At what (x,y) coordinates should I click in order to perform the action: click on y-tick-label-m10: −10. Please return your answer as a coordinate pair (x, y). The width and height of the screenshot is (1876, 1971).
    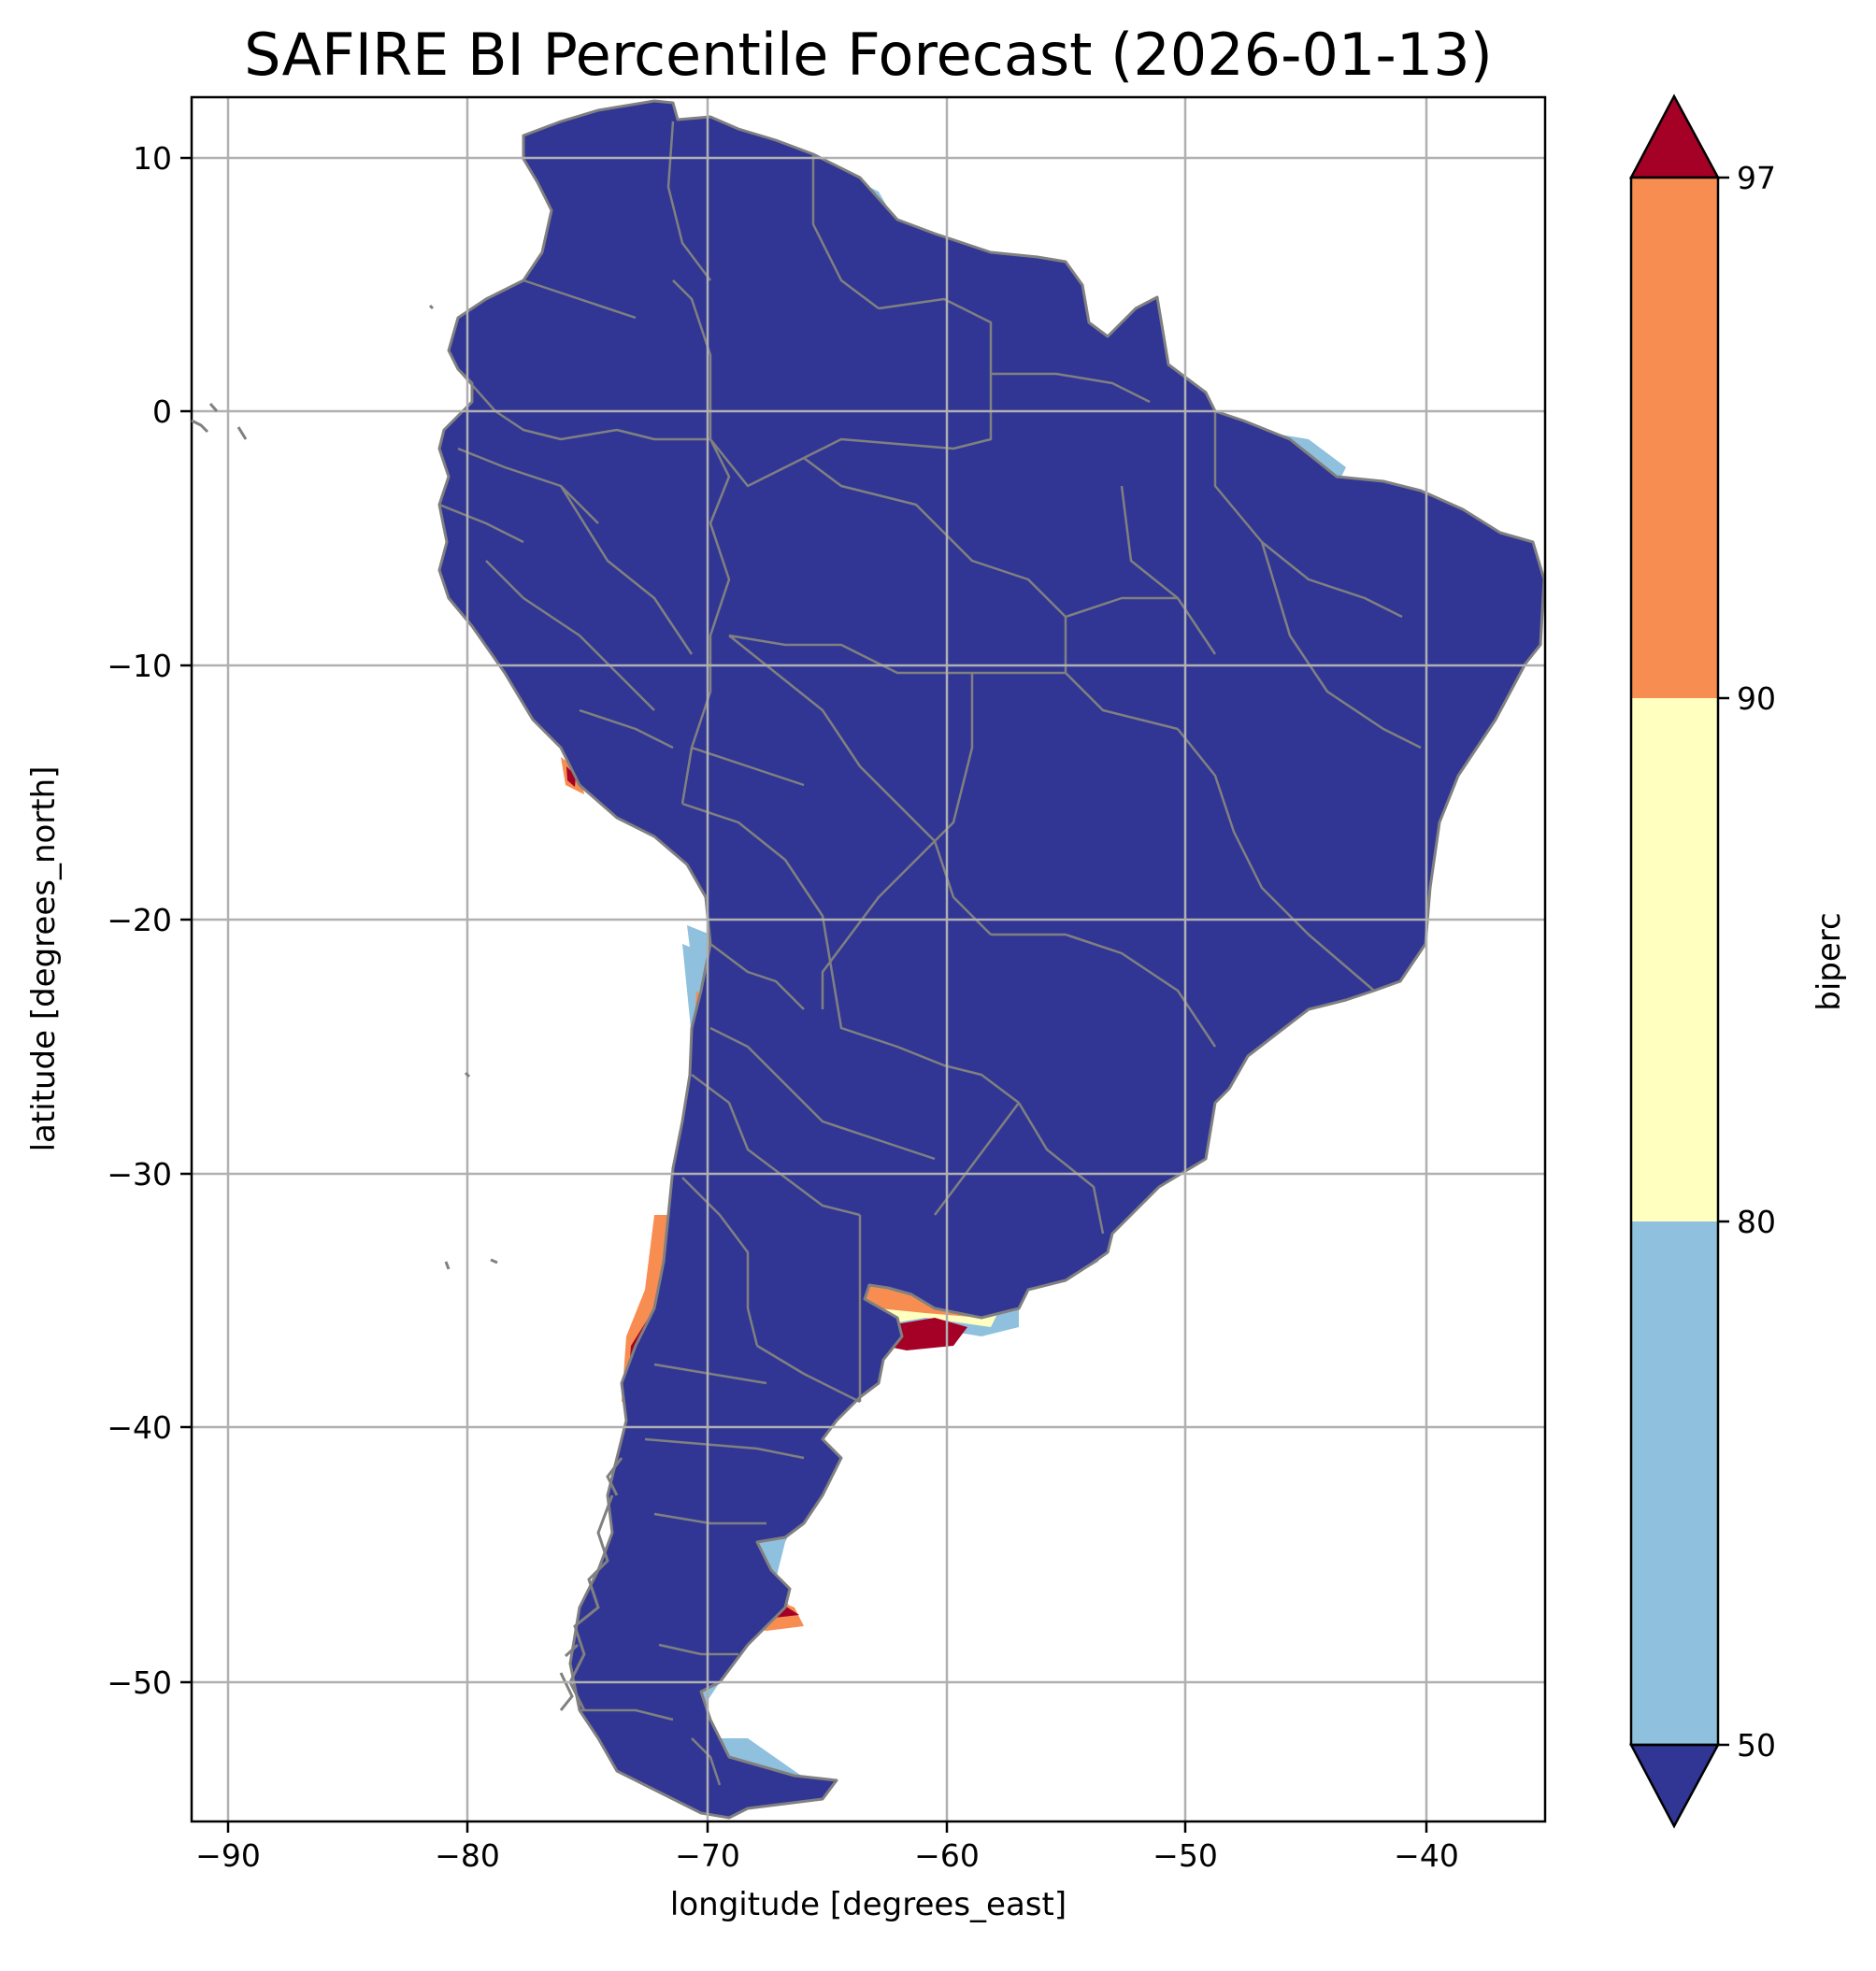
    Looking at the image, I should click on (139, 666).